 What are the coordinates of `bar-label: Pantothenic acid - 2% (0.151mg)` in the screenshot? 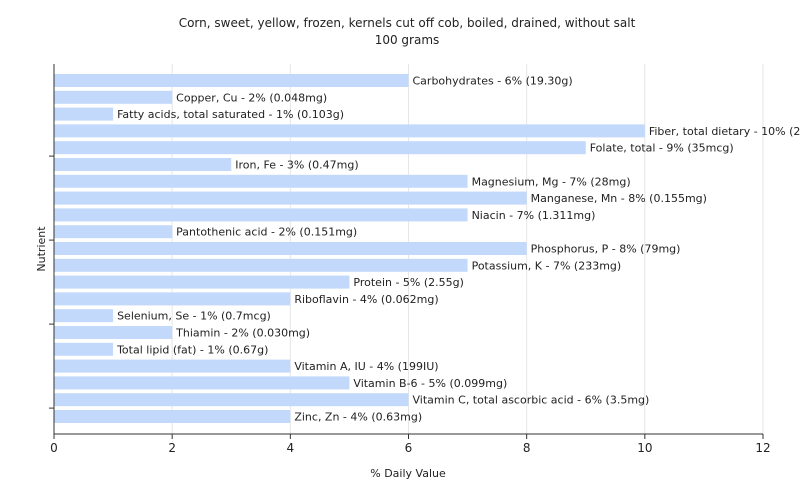 It's located at (266, 232).